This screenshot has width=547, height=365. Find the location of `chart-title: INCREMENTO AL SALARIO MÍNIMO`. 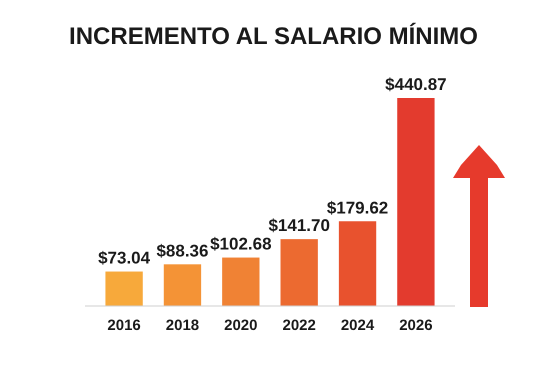

chart-title: INCREMENTO AL SALARIO MÍNIMO is located at coordinates (273, 36).